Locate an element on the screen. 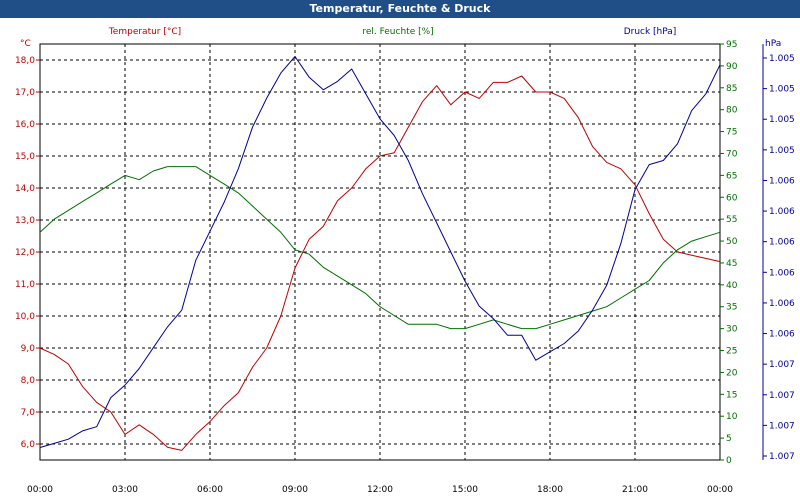 This screenshot has height=500, width=800. humidity-tick-label: 60 is located at coordinates (732, 198).